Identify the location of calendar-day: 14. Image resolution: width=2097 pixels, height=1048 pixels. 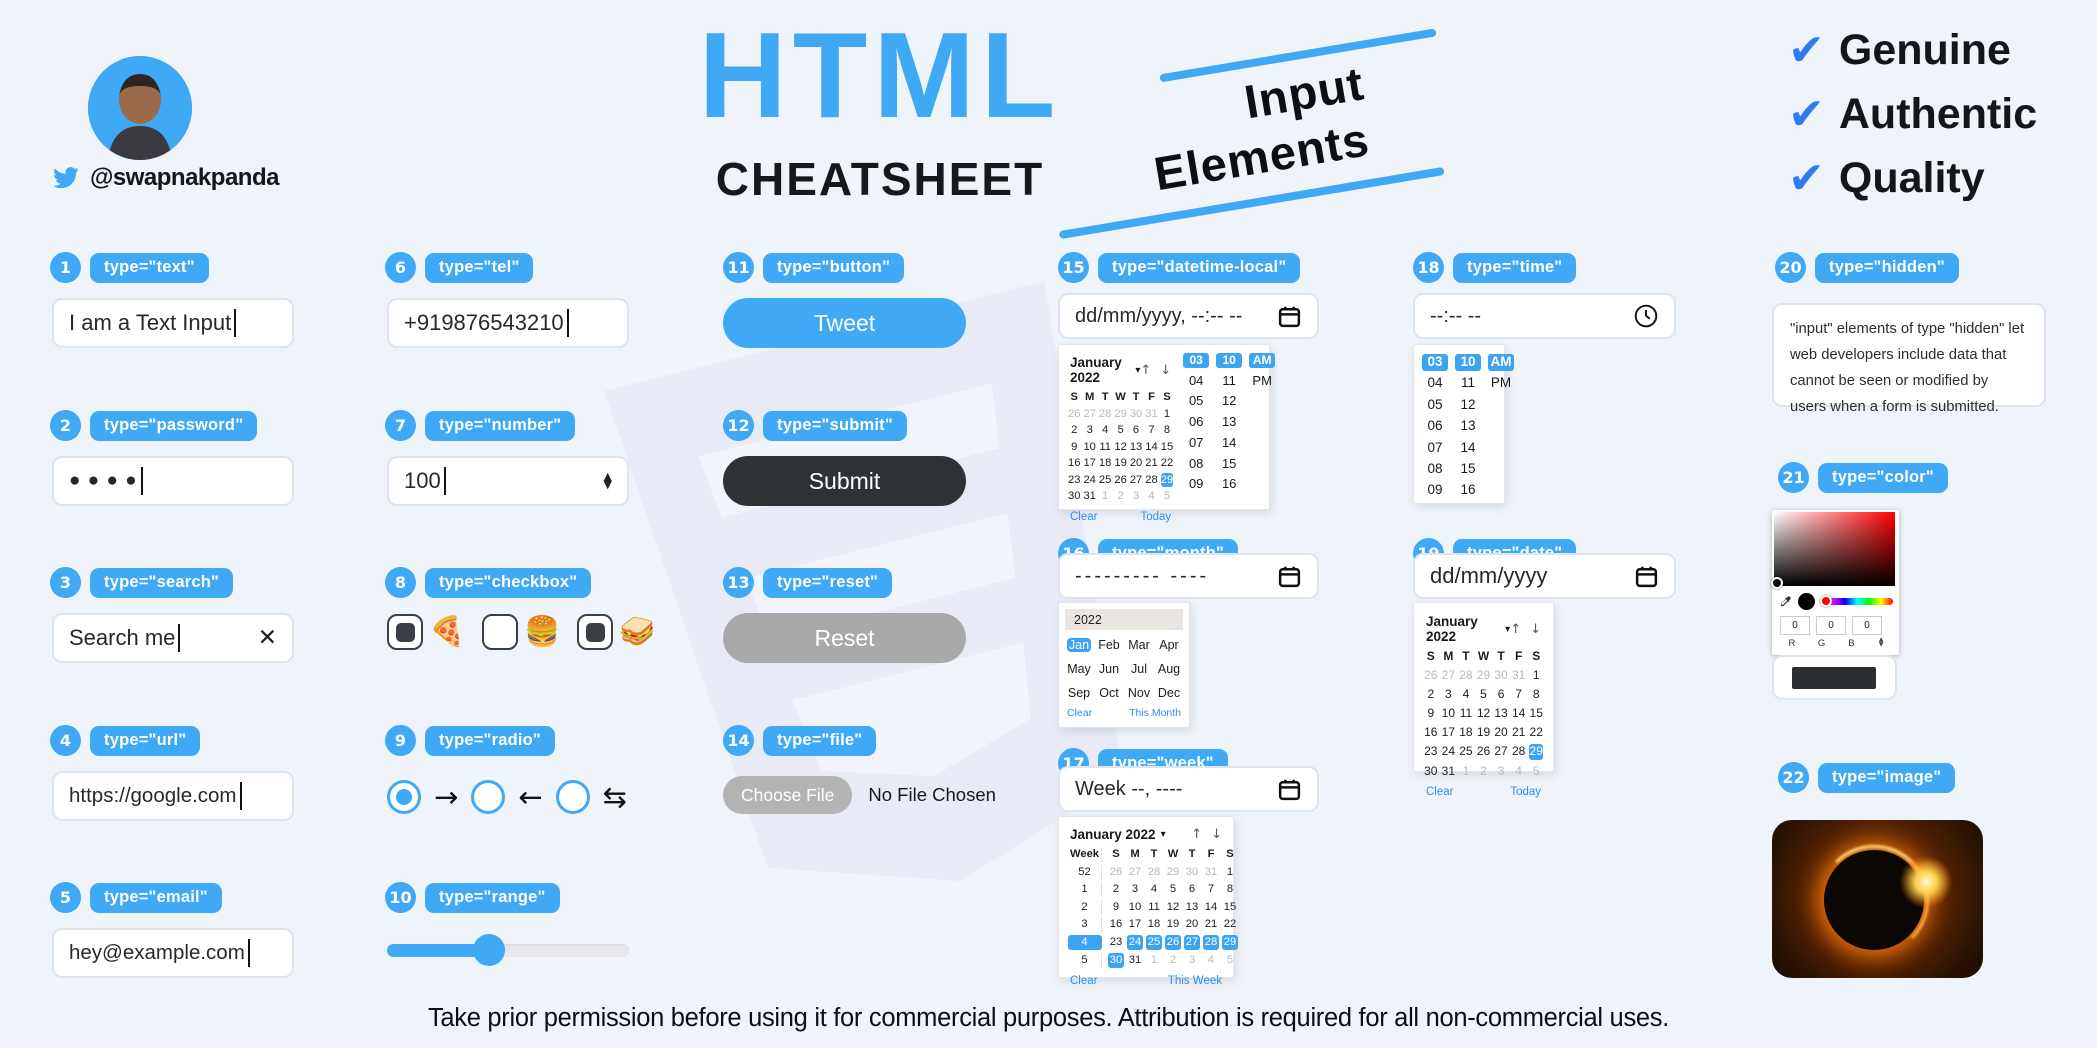
(1151, 446).